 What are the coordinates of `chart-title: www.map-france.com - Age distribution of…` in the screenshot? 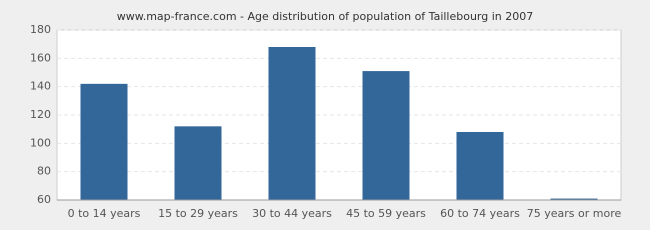 It's located at (325, 16).